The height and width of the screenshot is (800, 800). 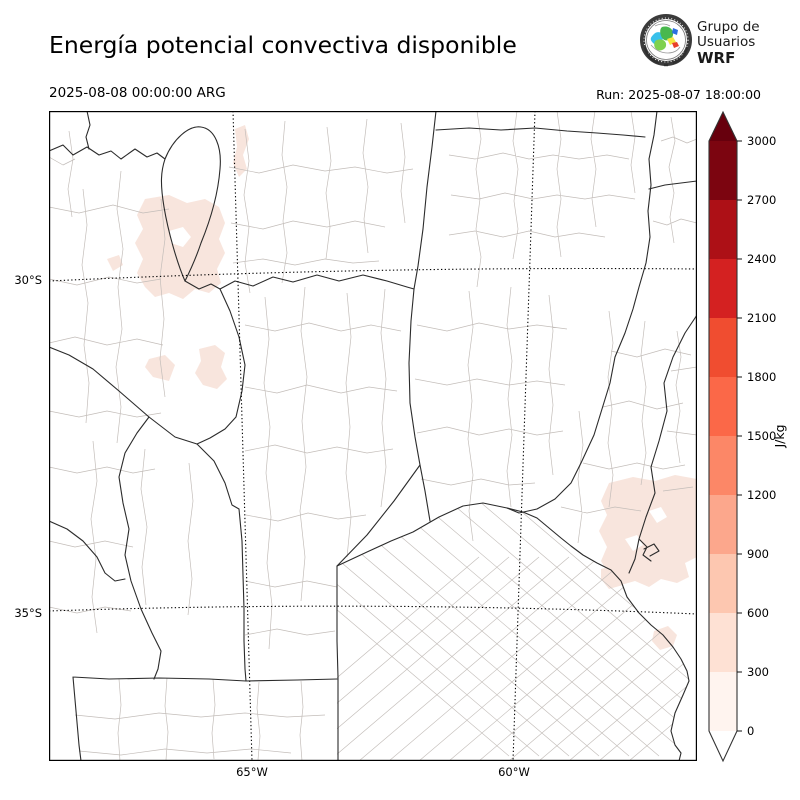 I want to click on run-time-label: Run: 2025-08-07 18:00:00, so click(x=678, y=94).